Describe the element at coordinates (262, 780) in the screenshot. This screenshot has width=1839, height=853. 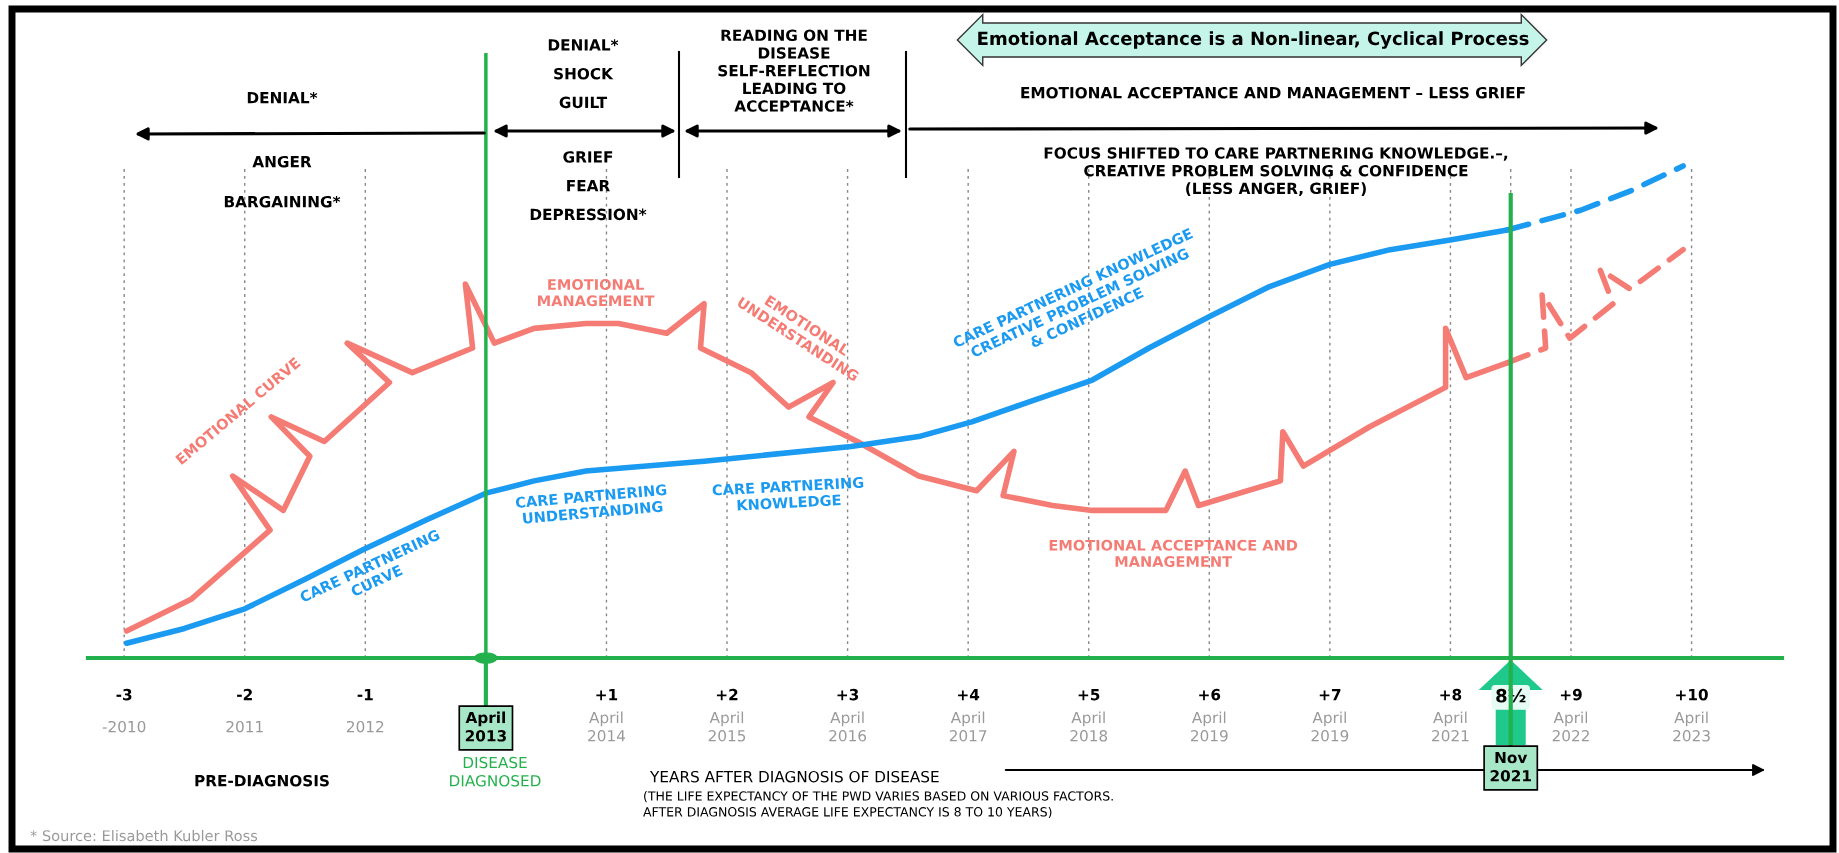
I see `text: PRE-DIAGNOSIS` at that location.